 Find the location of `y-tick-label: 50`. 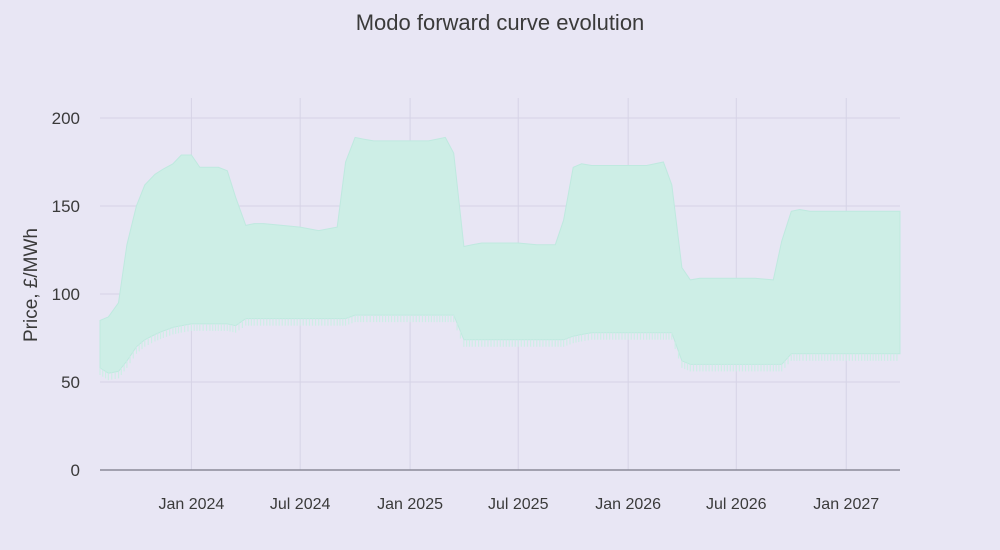

y-tick-label: 50 is located at coordinates (70, 382).